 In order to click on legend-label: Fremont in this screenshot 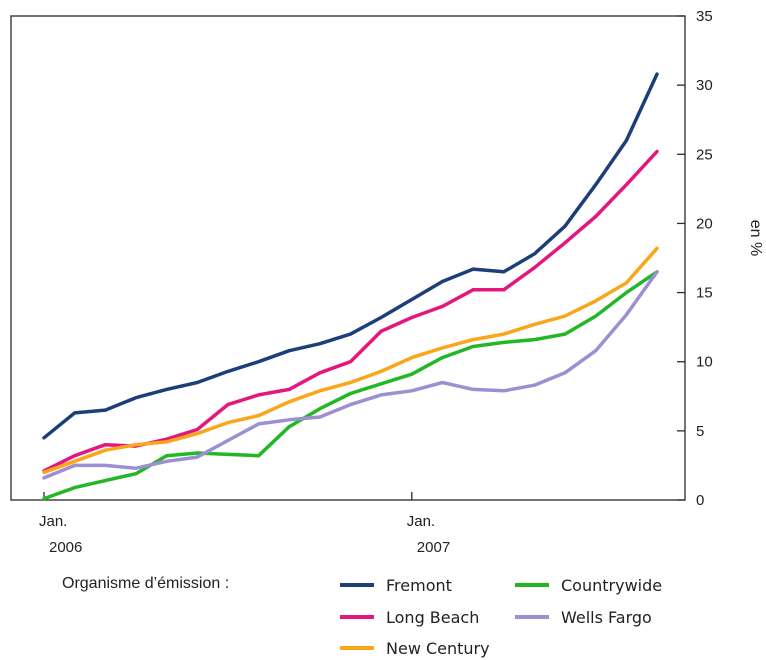, I will do `click(419, 585)`.